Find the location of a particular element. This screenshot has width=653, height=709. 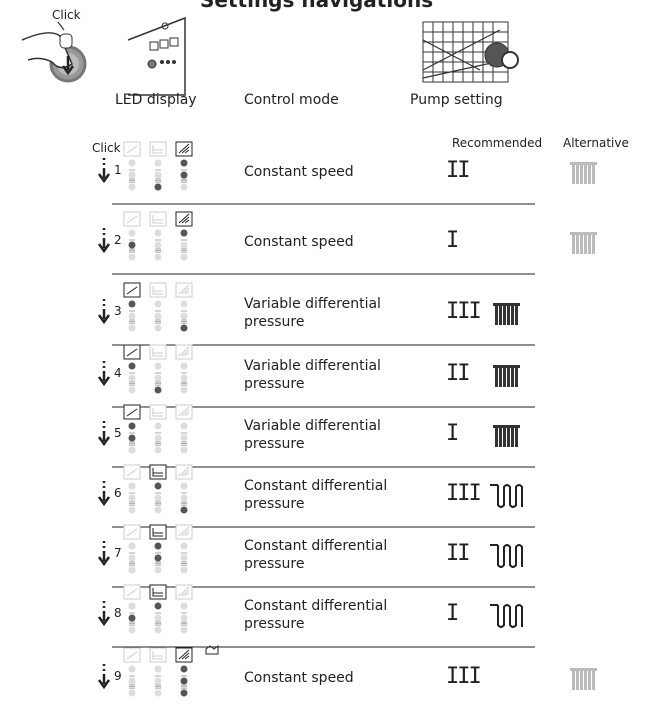

step-number: 1 is located at coordinates (118, 170).